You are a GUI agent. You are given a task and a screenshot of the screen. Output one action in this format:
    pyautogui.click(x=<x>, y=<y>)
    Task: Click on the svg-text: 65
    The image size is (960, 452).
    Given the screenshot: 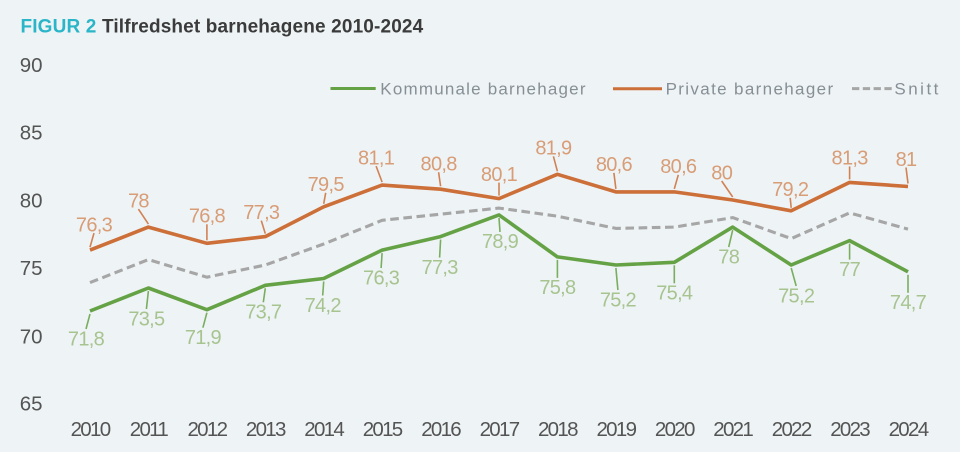 What is the action you would take?
    pyautogui.click(x=31, y=404)
    